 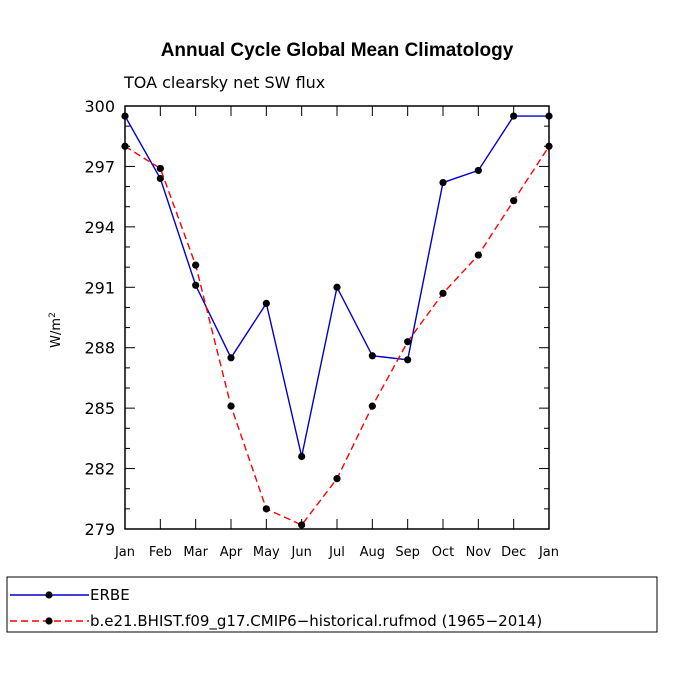 I want to click on y-tick-label: 279, so click(x=99, y=529).